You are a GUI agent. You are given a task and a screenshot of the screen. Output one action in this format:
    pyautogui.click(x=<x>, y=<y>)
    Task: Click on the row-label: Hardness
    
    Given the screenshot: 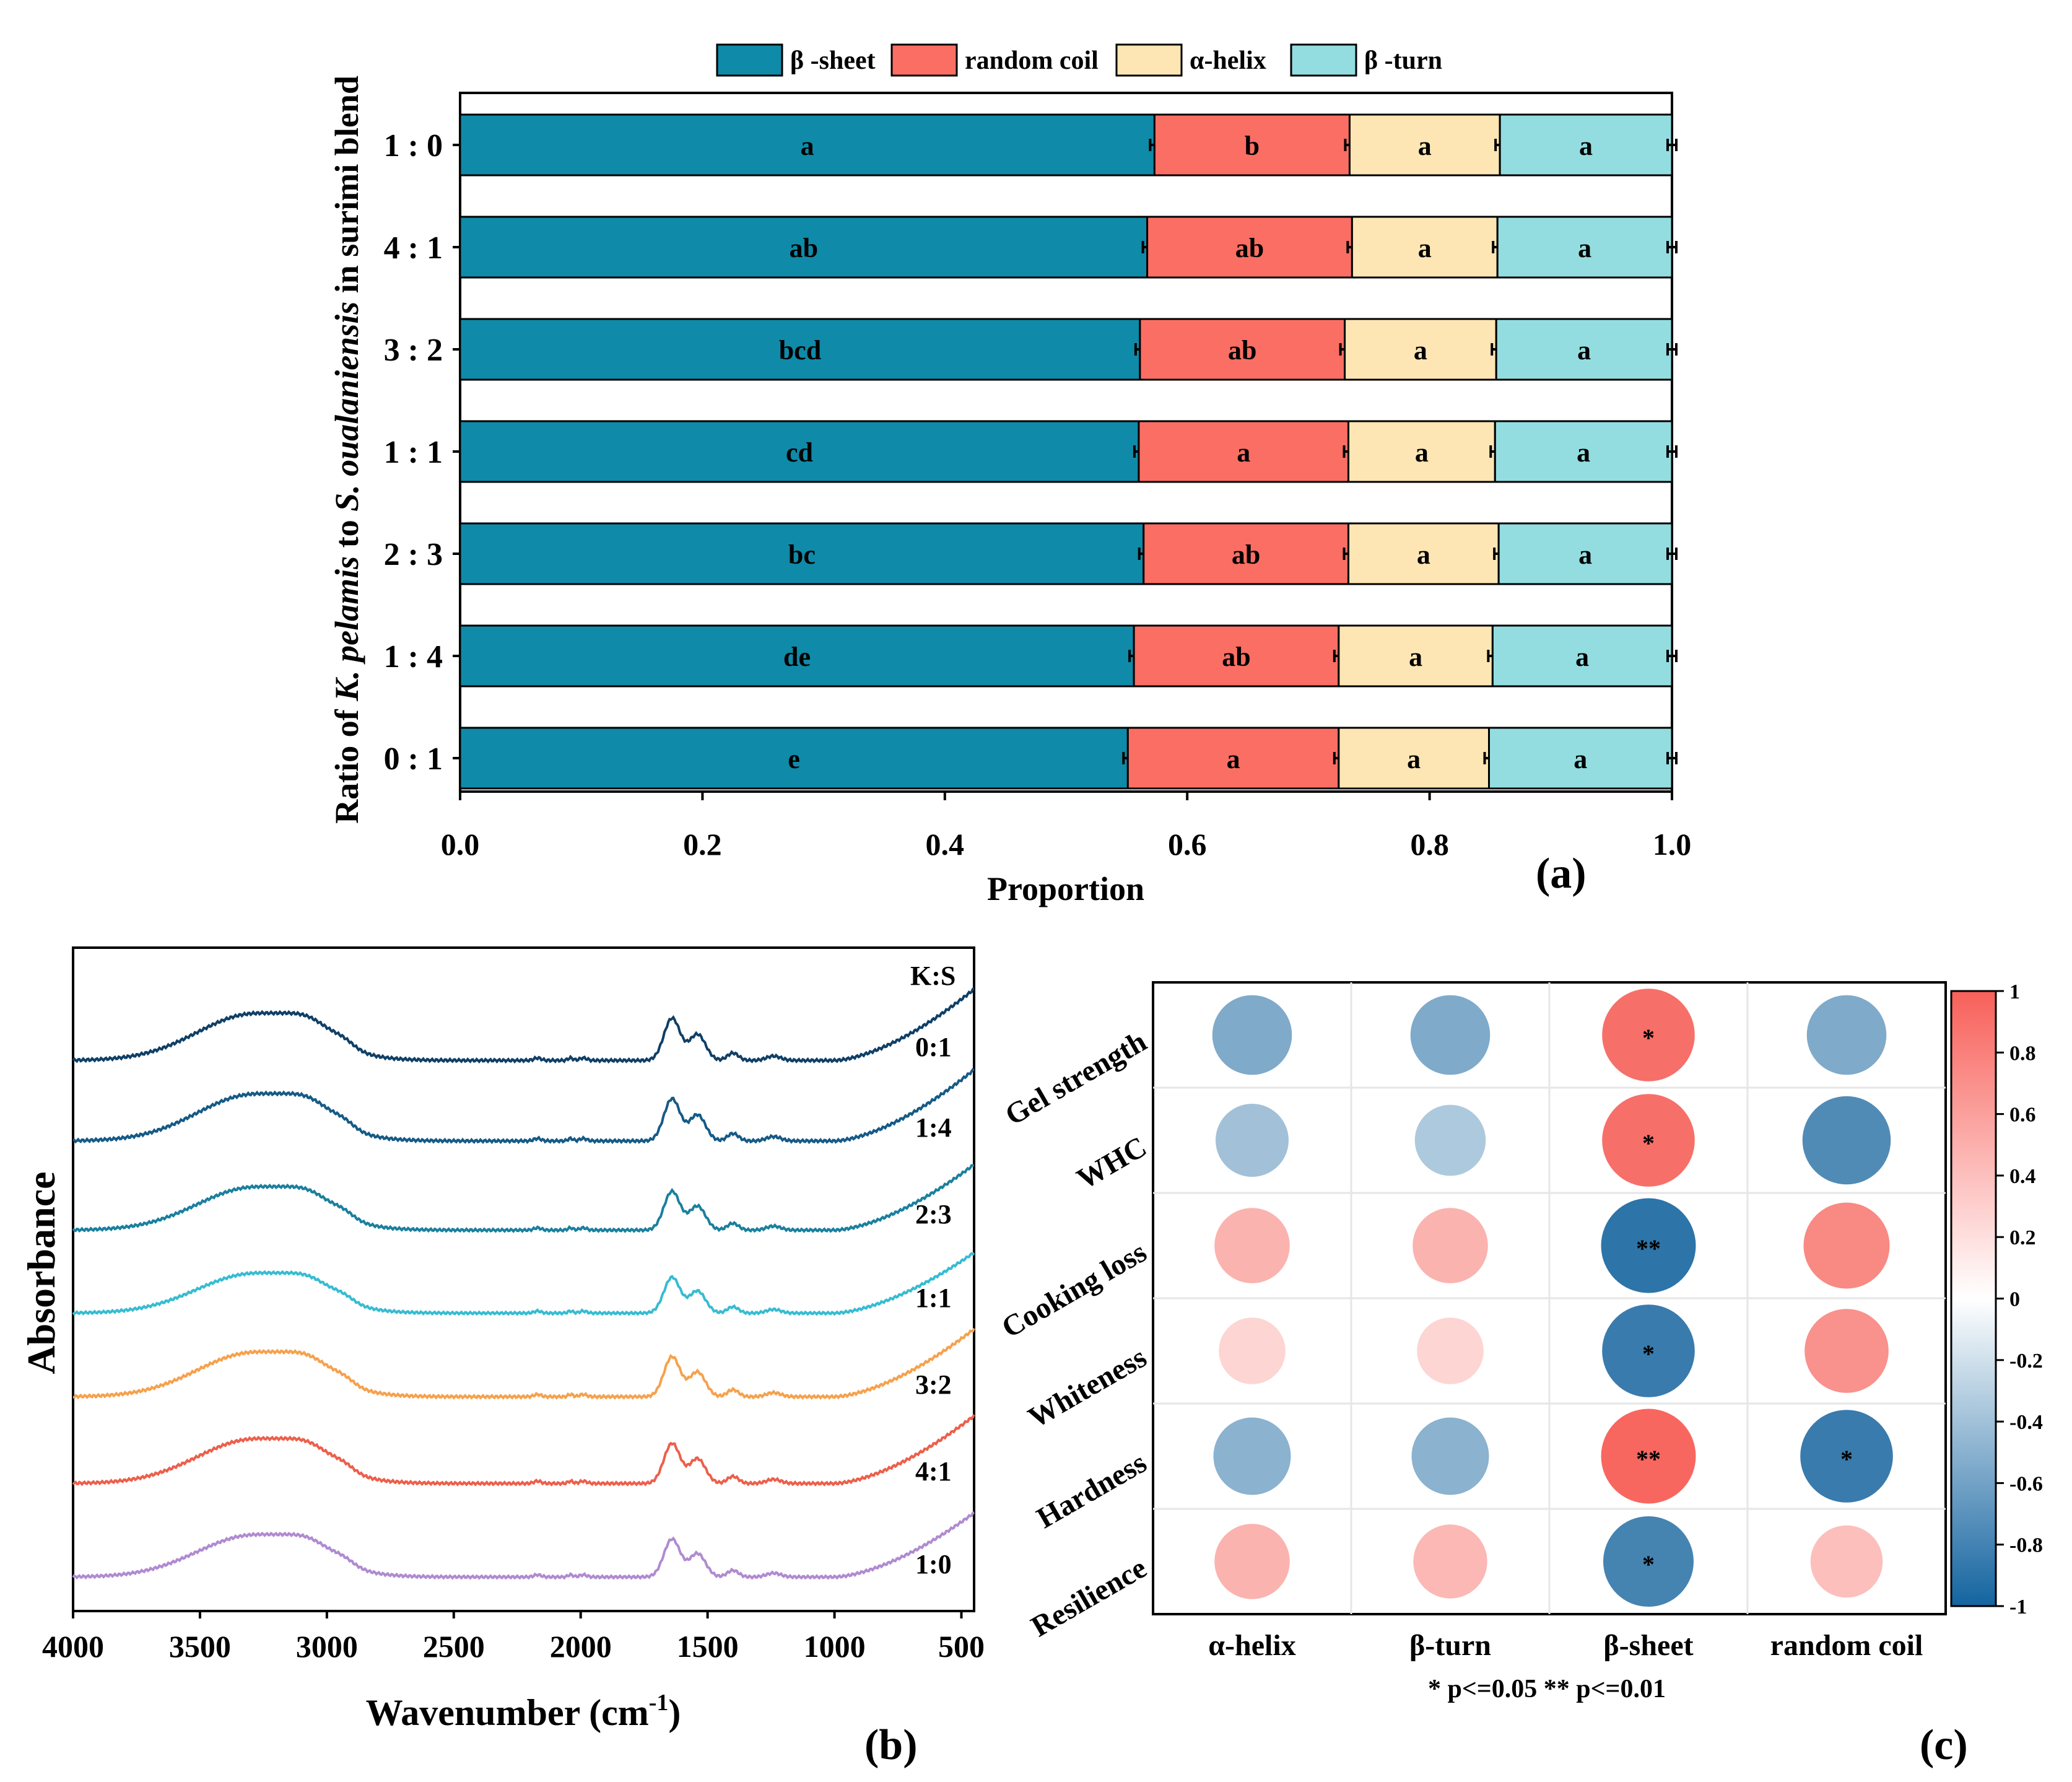 What is the action you would take?
    pyautogui.click(x=1091, y=1490)
    